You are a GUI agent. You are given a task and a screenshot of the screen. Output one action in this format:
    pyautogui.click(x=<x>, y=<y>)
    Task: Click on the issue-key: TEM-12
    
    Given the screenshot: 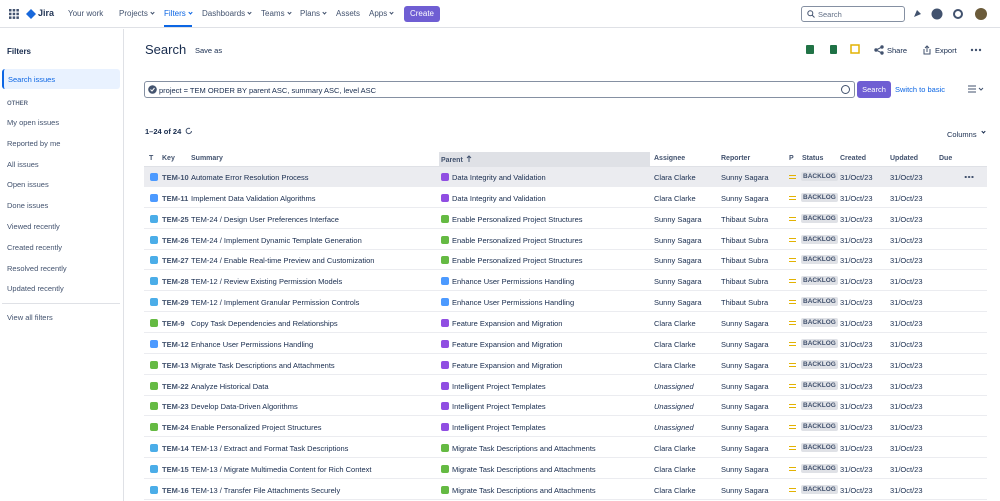 What is the action you would take?
    pyautogui.click(x=175, y=344)
    